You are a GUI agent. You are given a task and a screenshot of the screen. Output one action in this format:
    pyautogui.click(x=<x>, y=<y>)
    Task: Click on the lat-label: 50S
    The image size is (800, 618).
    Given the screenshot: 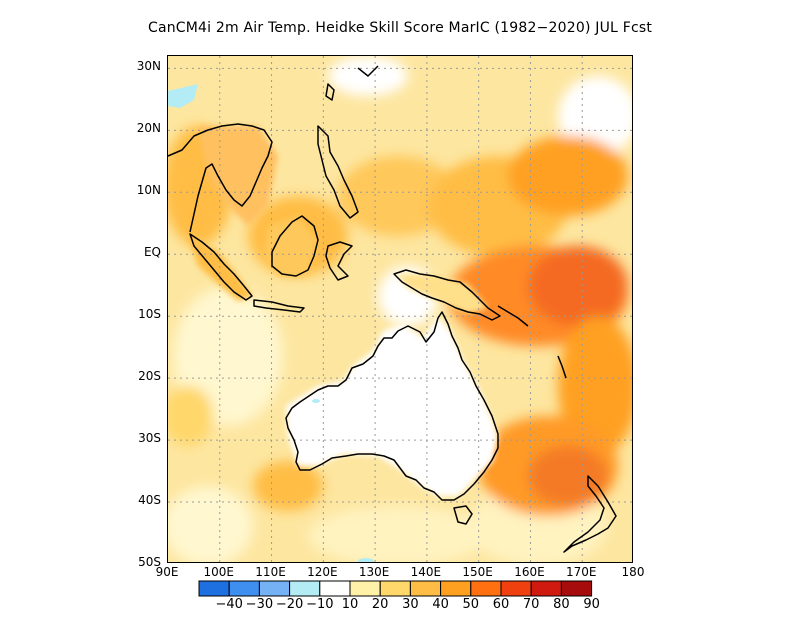 What is the action you would take?
    pyautogui.click(x=149, y=562)
    